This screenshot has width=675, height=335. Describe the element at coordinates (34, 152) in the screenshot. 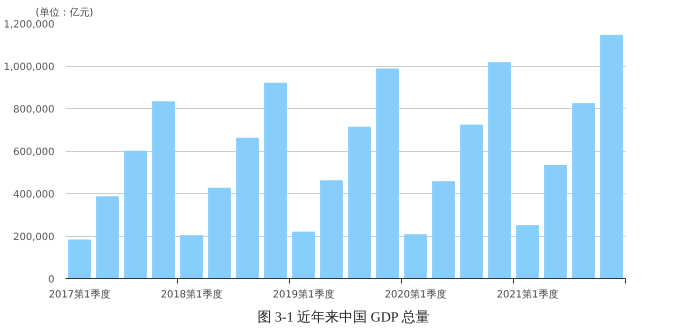

I see `y-tick-label: 600,000` at that location.